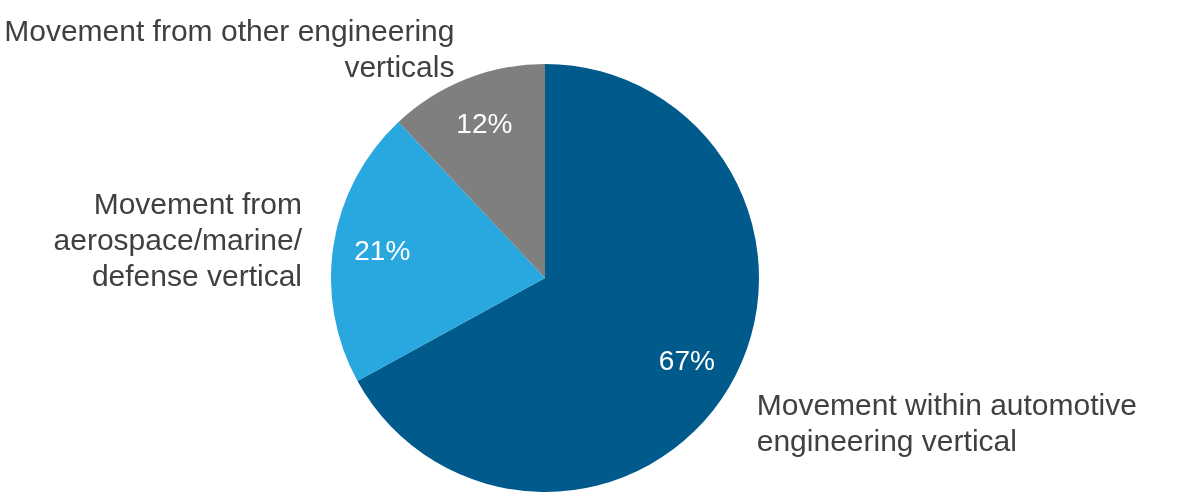 Image resolution: width=1188 pixels, height=493 pixels. What do you see at coordinates (229, 49) in the screenshot?
I see `slice-label: Movement from other engineering verticals` at bounding box center [229, 49].